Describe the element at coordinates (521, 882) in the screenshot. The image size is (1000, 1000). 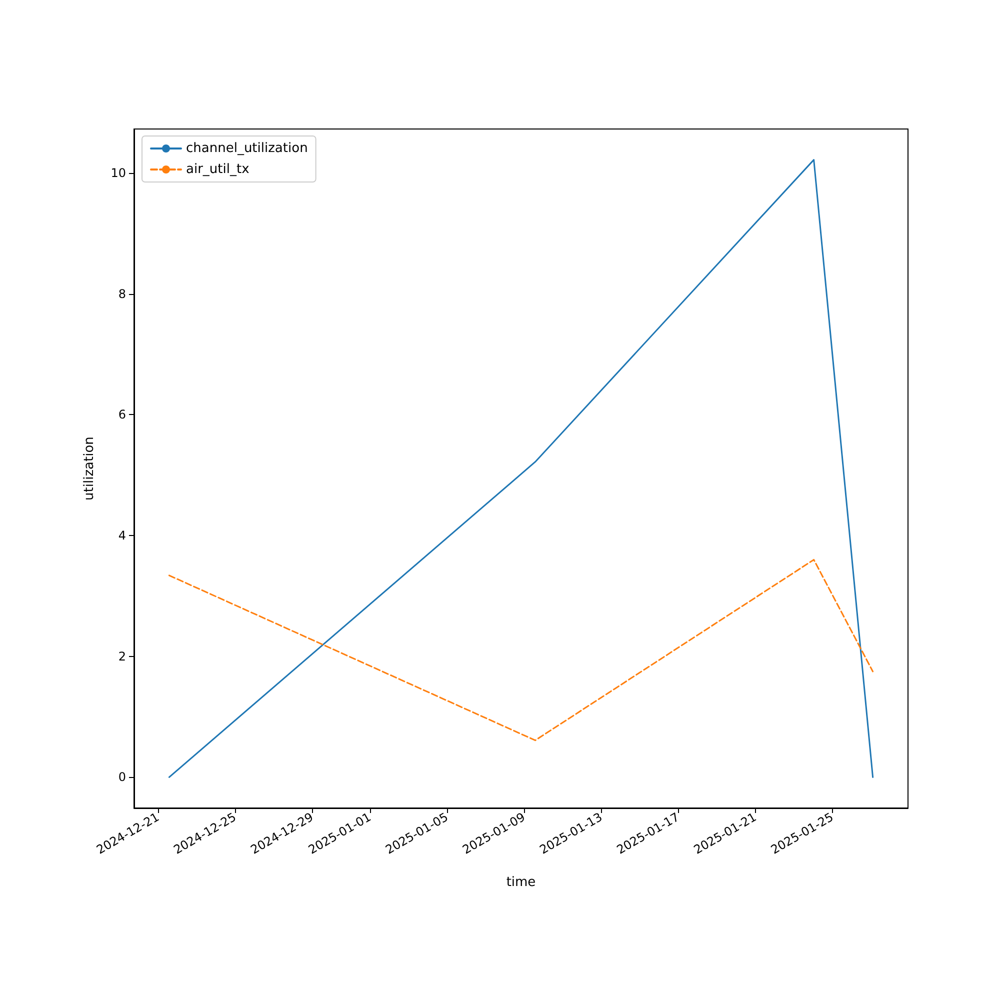
I see `x-axis-title: time` at that location.